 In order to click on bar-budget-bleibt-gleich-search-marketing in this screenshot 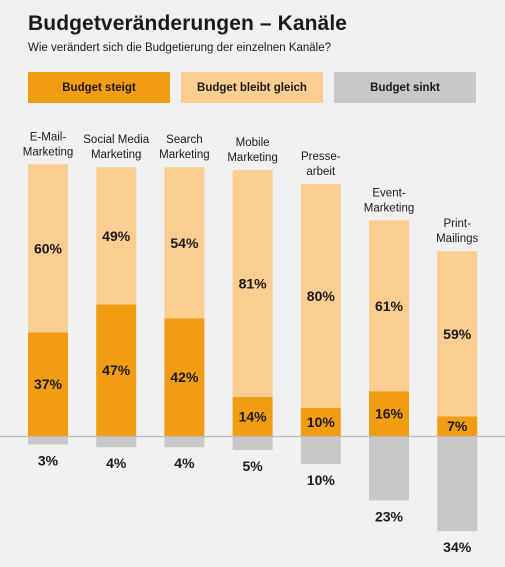, I will do `click(184, 243)`.